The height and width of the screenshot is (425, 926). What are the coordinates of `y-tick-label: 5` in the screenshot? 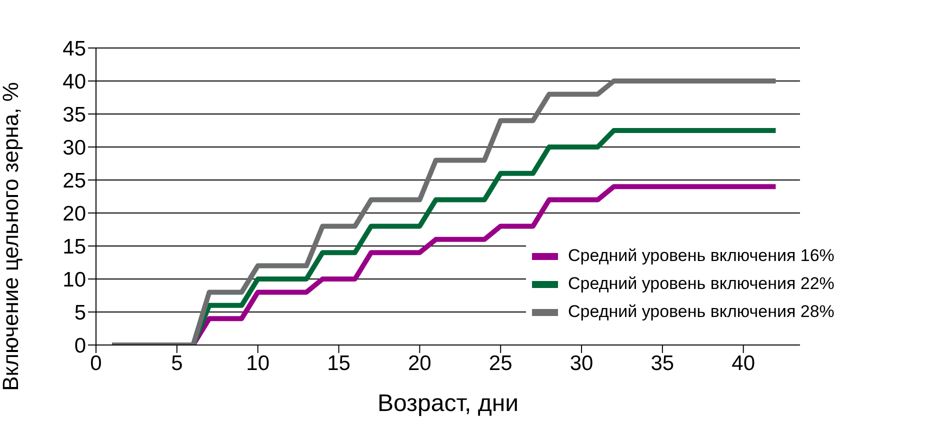 It's located at (80, 312).